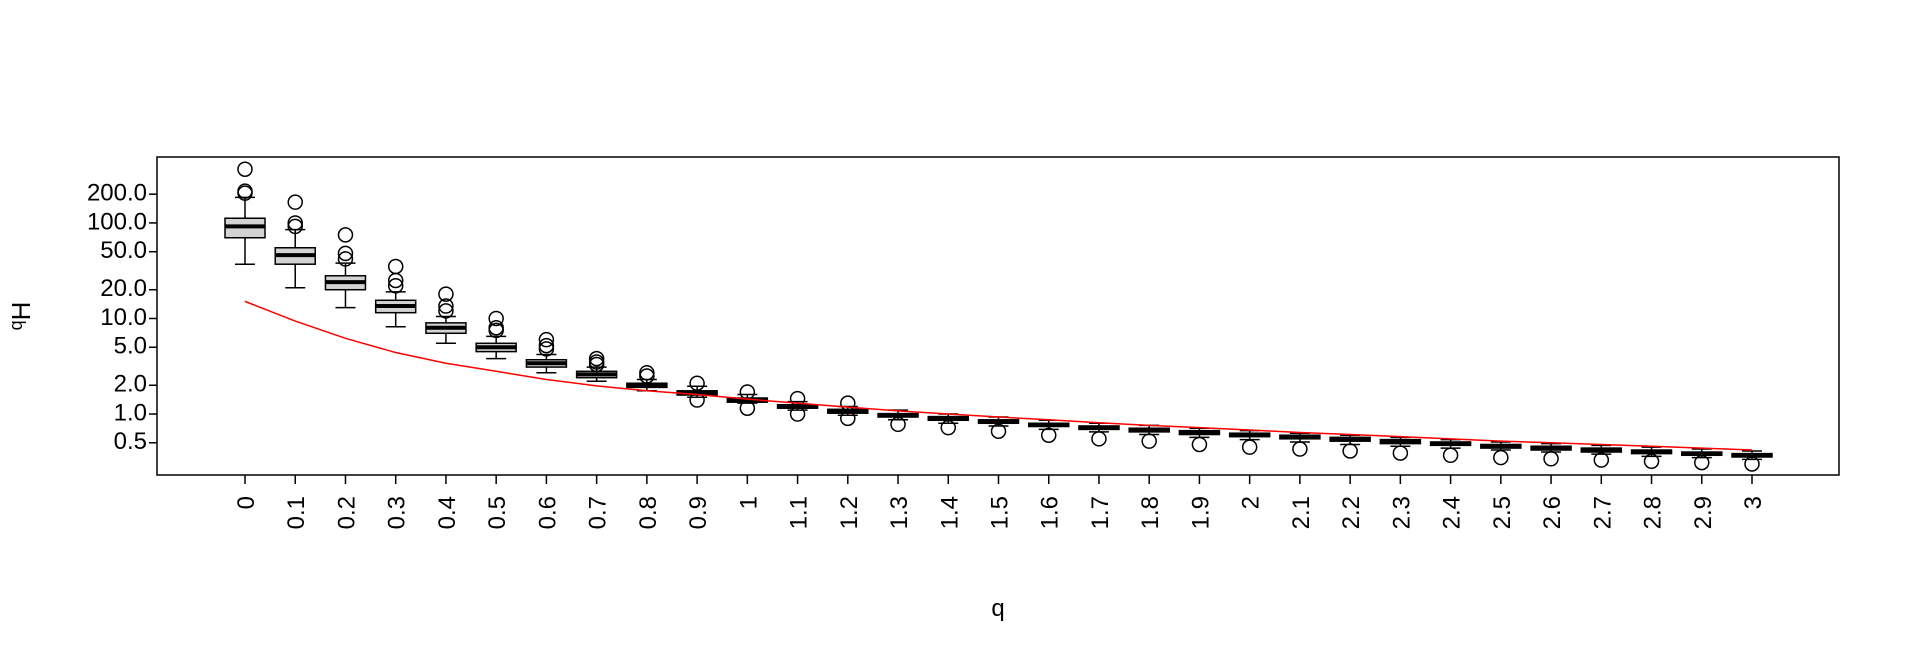 This screenshot has height=672, width=1920. What do you see at coordinates (497, 512) in the screenshot?
I see `x-tick-label: 0.5` at bounding box center [497, 512].